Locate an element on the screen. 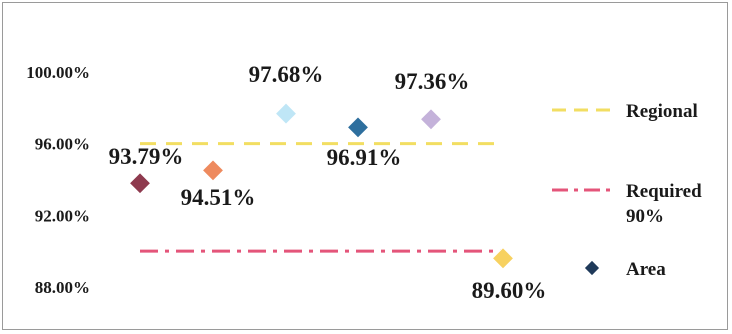 Image resolution: width=732 pixels, height=334 pixels. y-axis-ticks: 100.00% 96.00% 92.00% 88.00% is located at coordinates (58, 180).